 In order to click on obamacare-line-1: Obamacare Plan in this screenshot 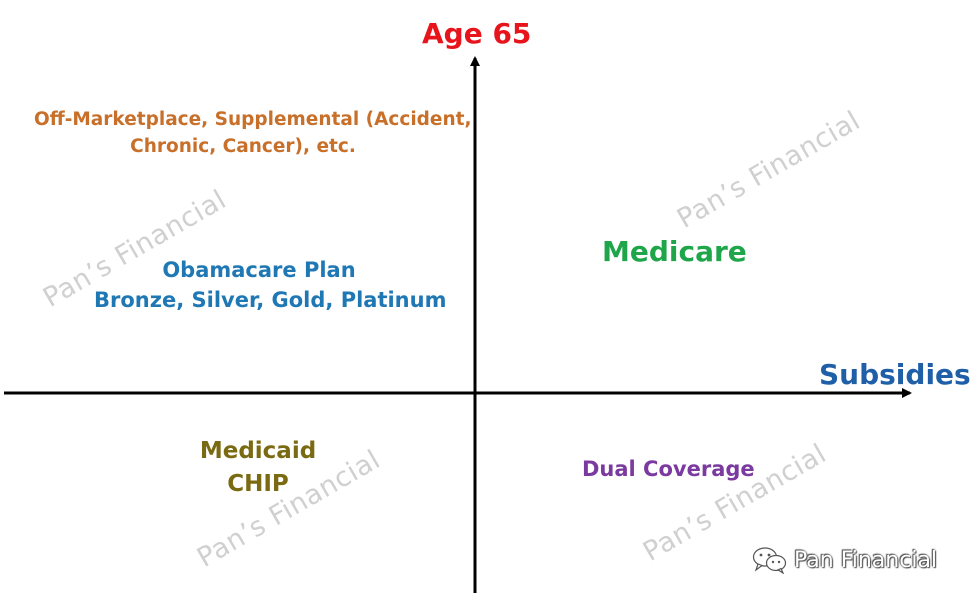, I will do `click(259, 270)`.